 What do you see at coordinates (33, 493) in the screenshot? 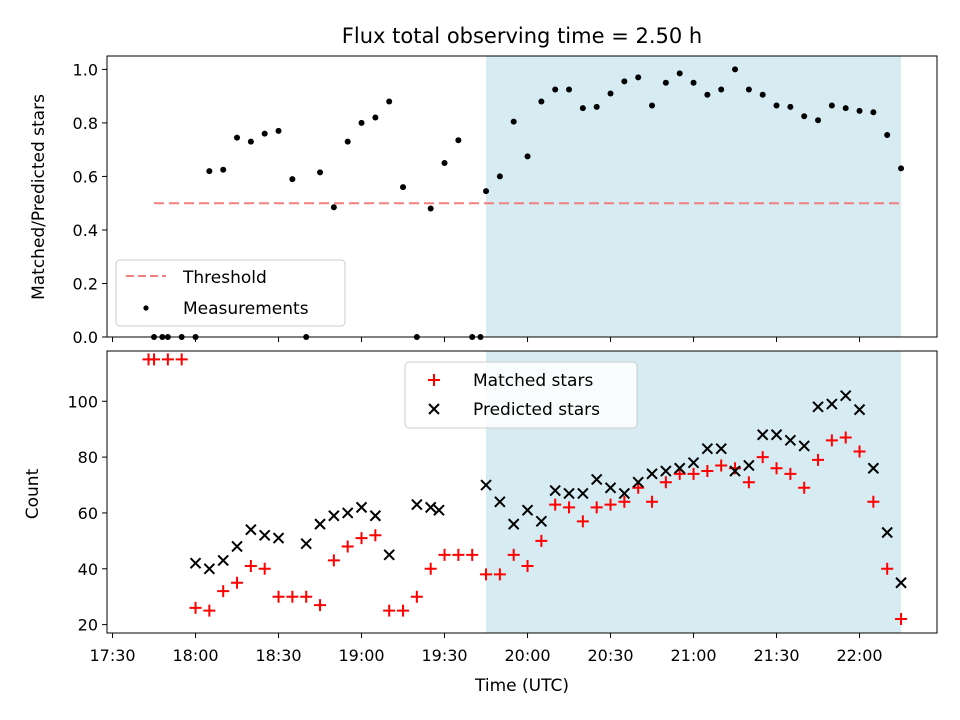
I see `bottom-y-axis-label: Count` at bounding box center [33, 493].